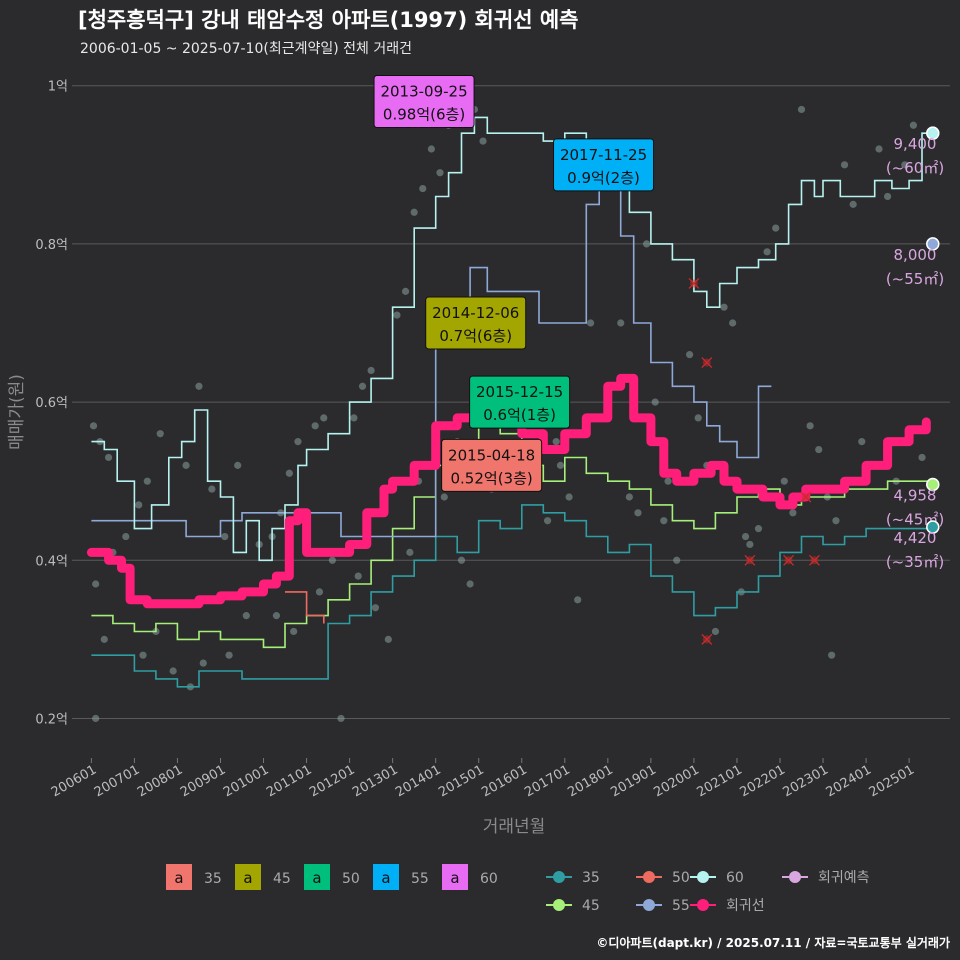  I want to click on legend-box-label: 50, so click(351, 879).